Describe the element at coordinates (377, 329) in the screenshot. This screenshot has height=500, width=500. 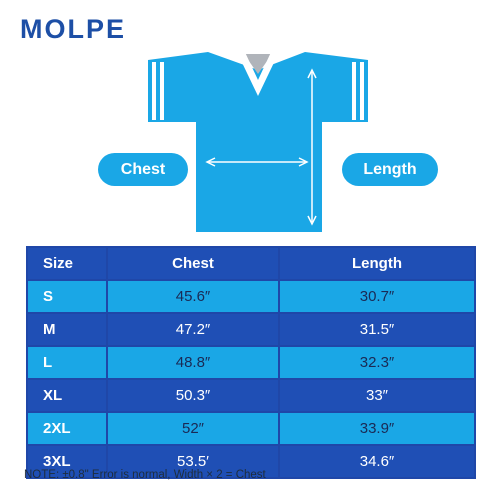
I see `length-cell: 31.5″` at that location.